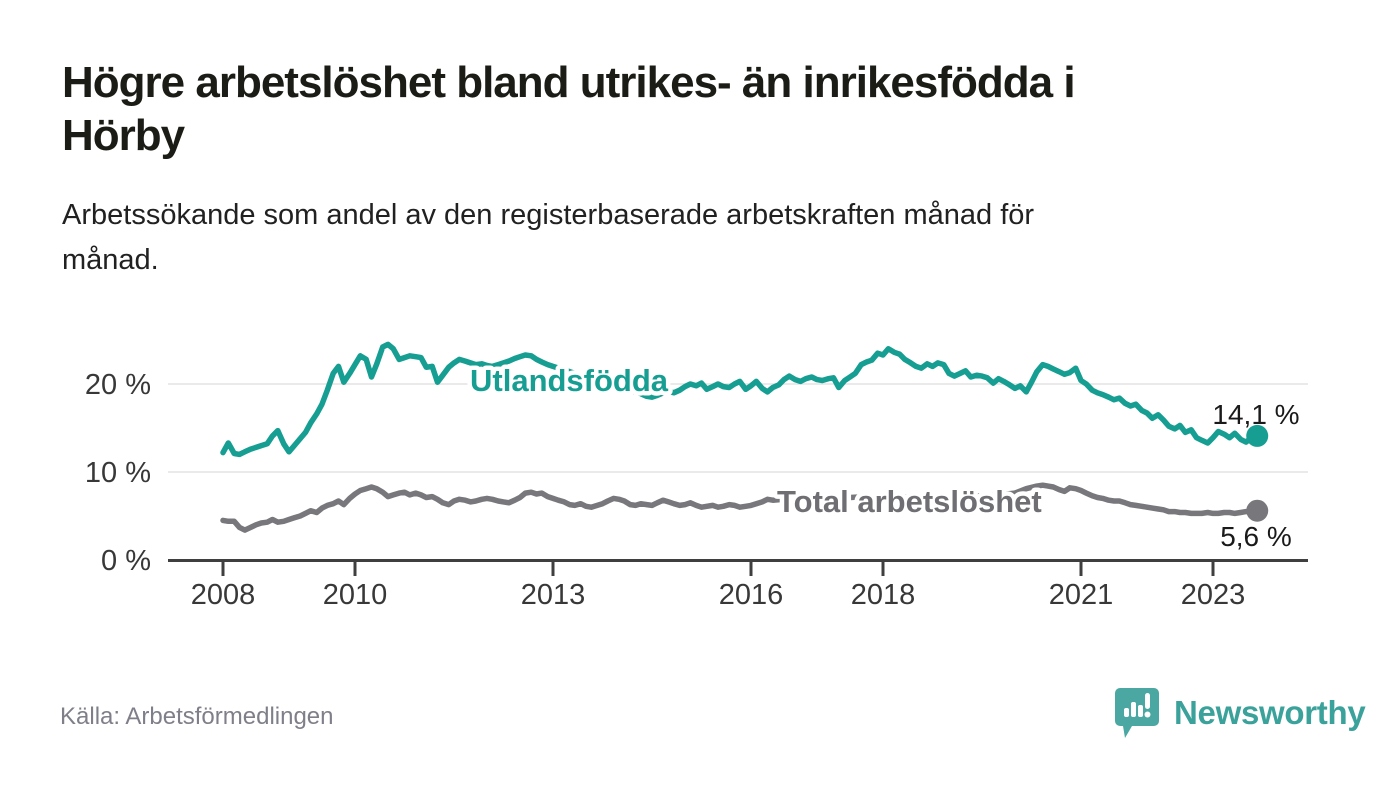 This screenshot has width=1400, height=794. What do you see at coordinates (118, 385) in the screenshot?
I see `y-axis-label-20: 20 %` at bounding box center [118, 385].